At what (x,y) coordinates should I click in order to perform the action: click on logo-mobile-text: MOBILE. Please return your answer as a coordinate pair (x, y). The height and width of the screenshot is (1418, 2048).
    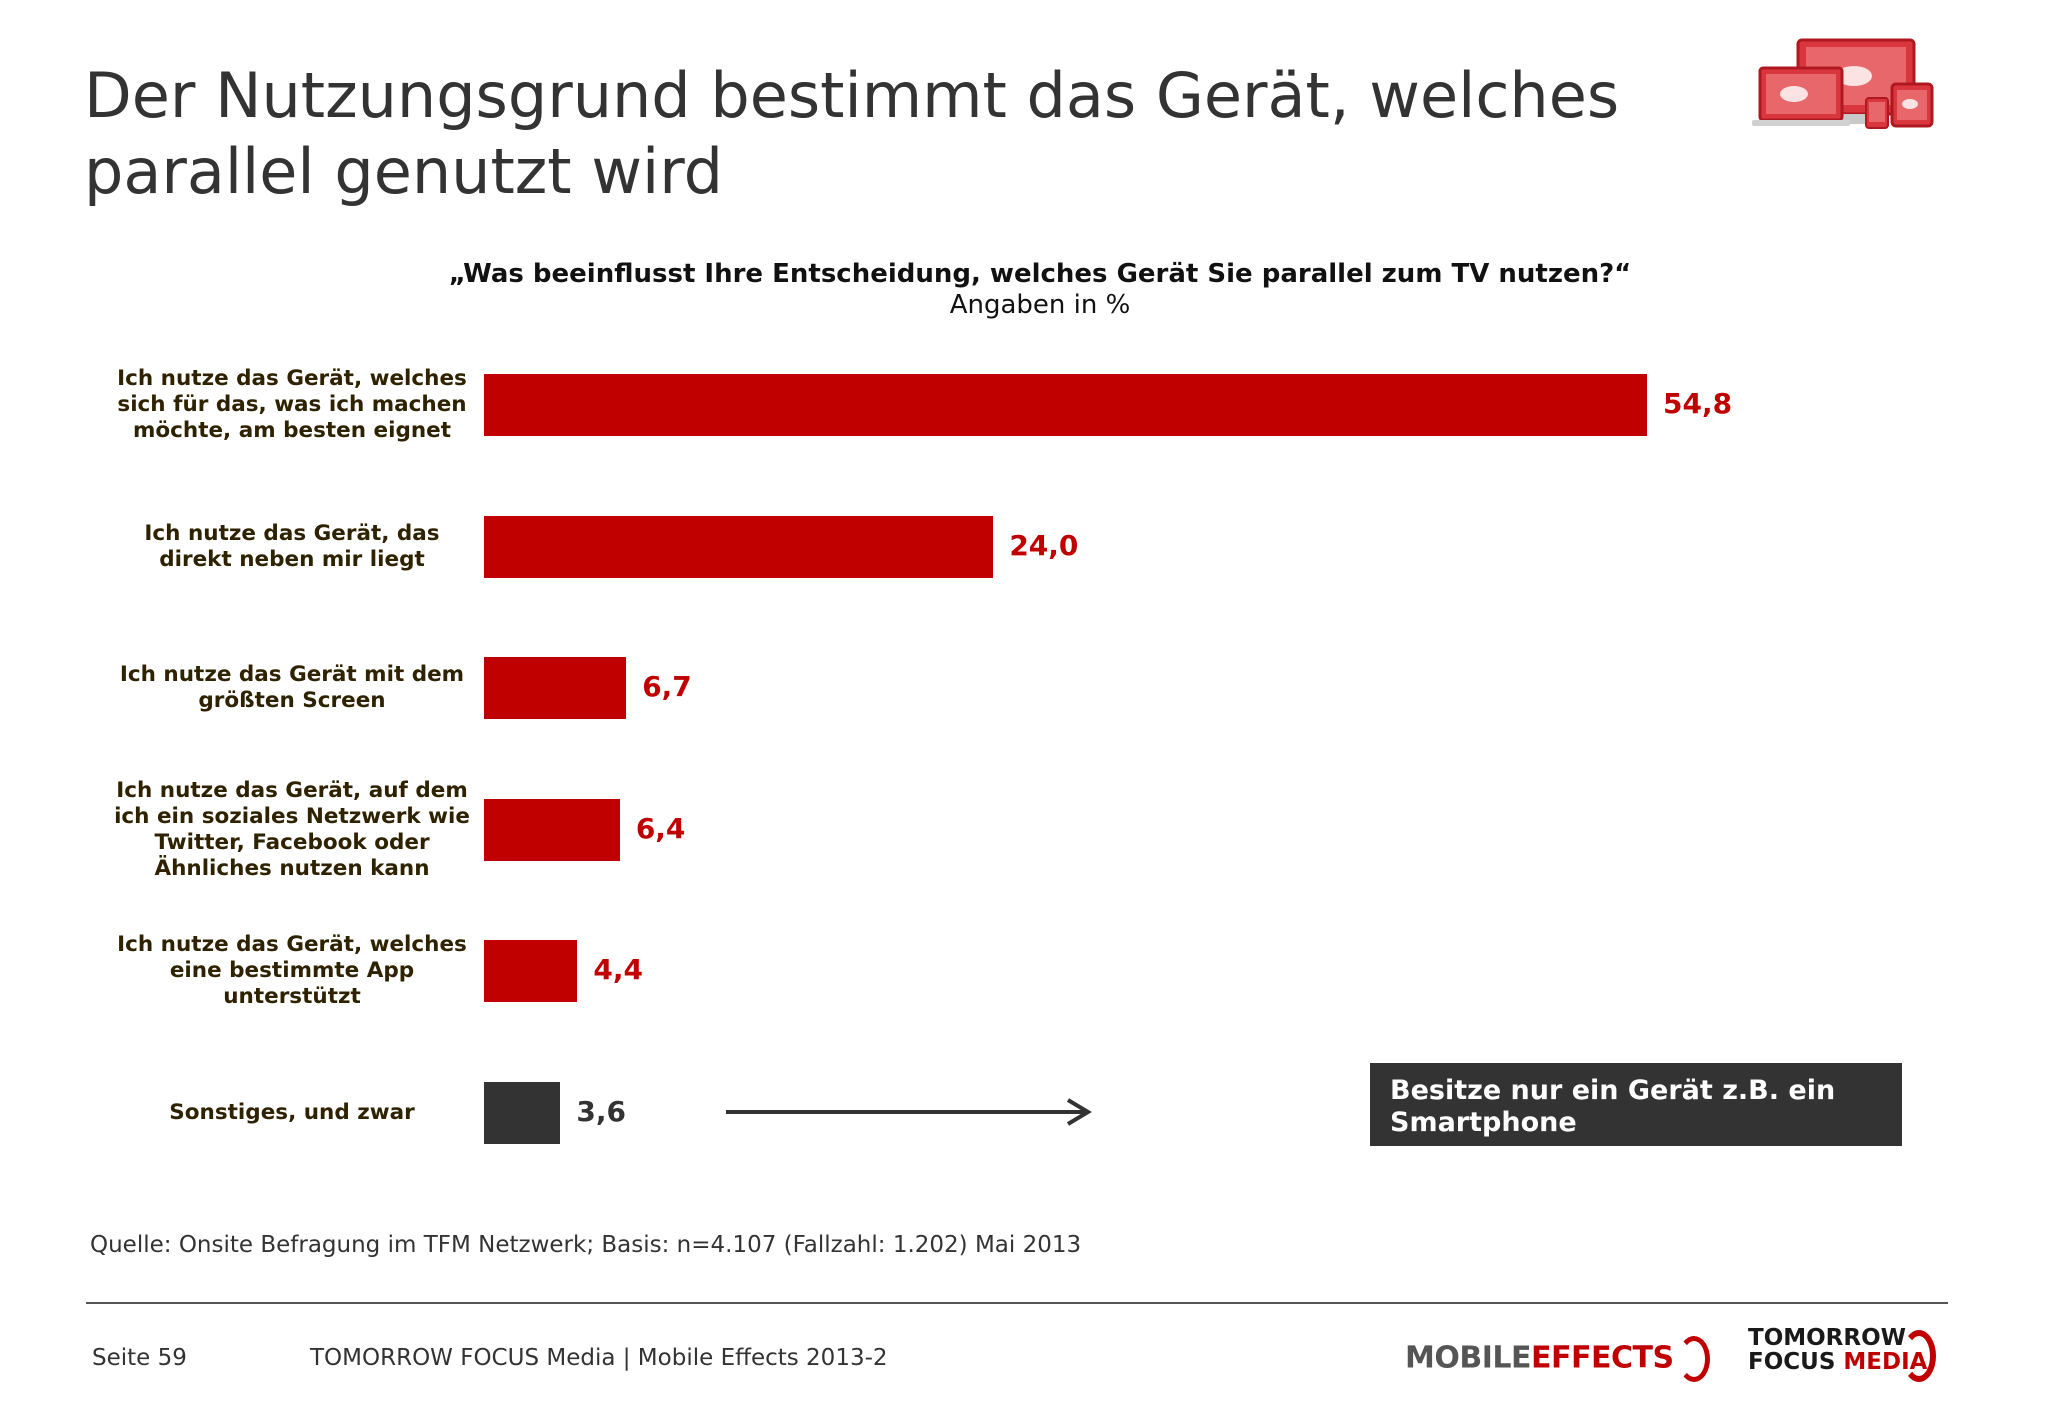
    Looking at the image, I should click on (1468, 1358).